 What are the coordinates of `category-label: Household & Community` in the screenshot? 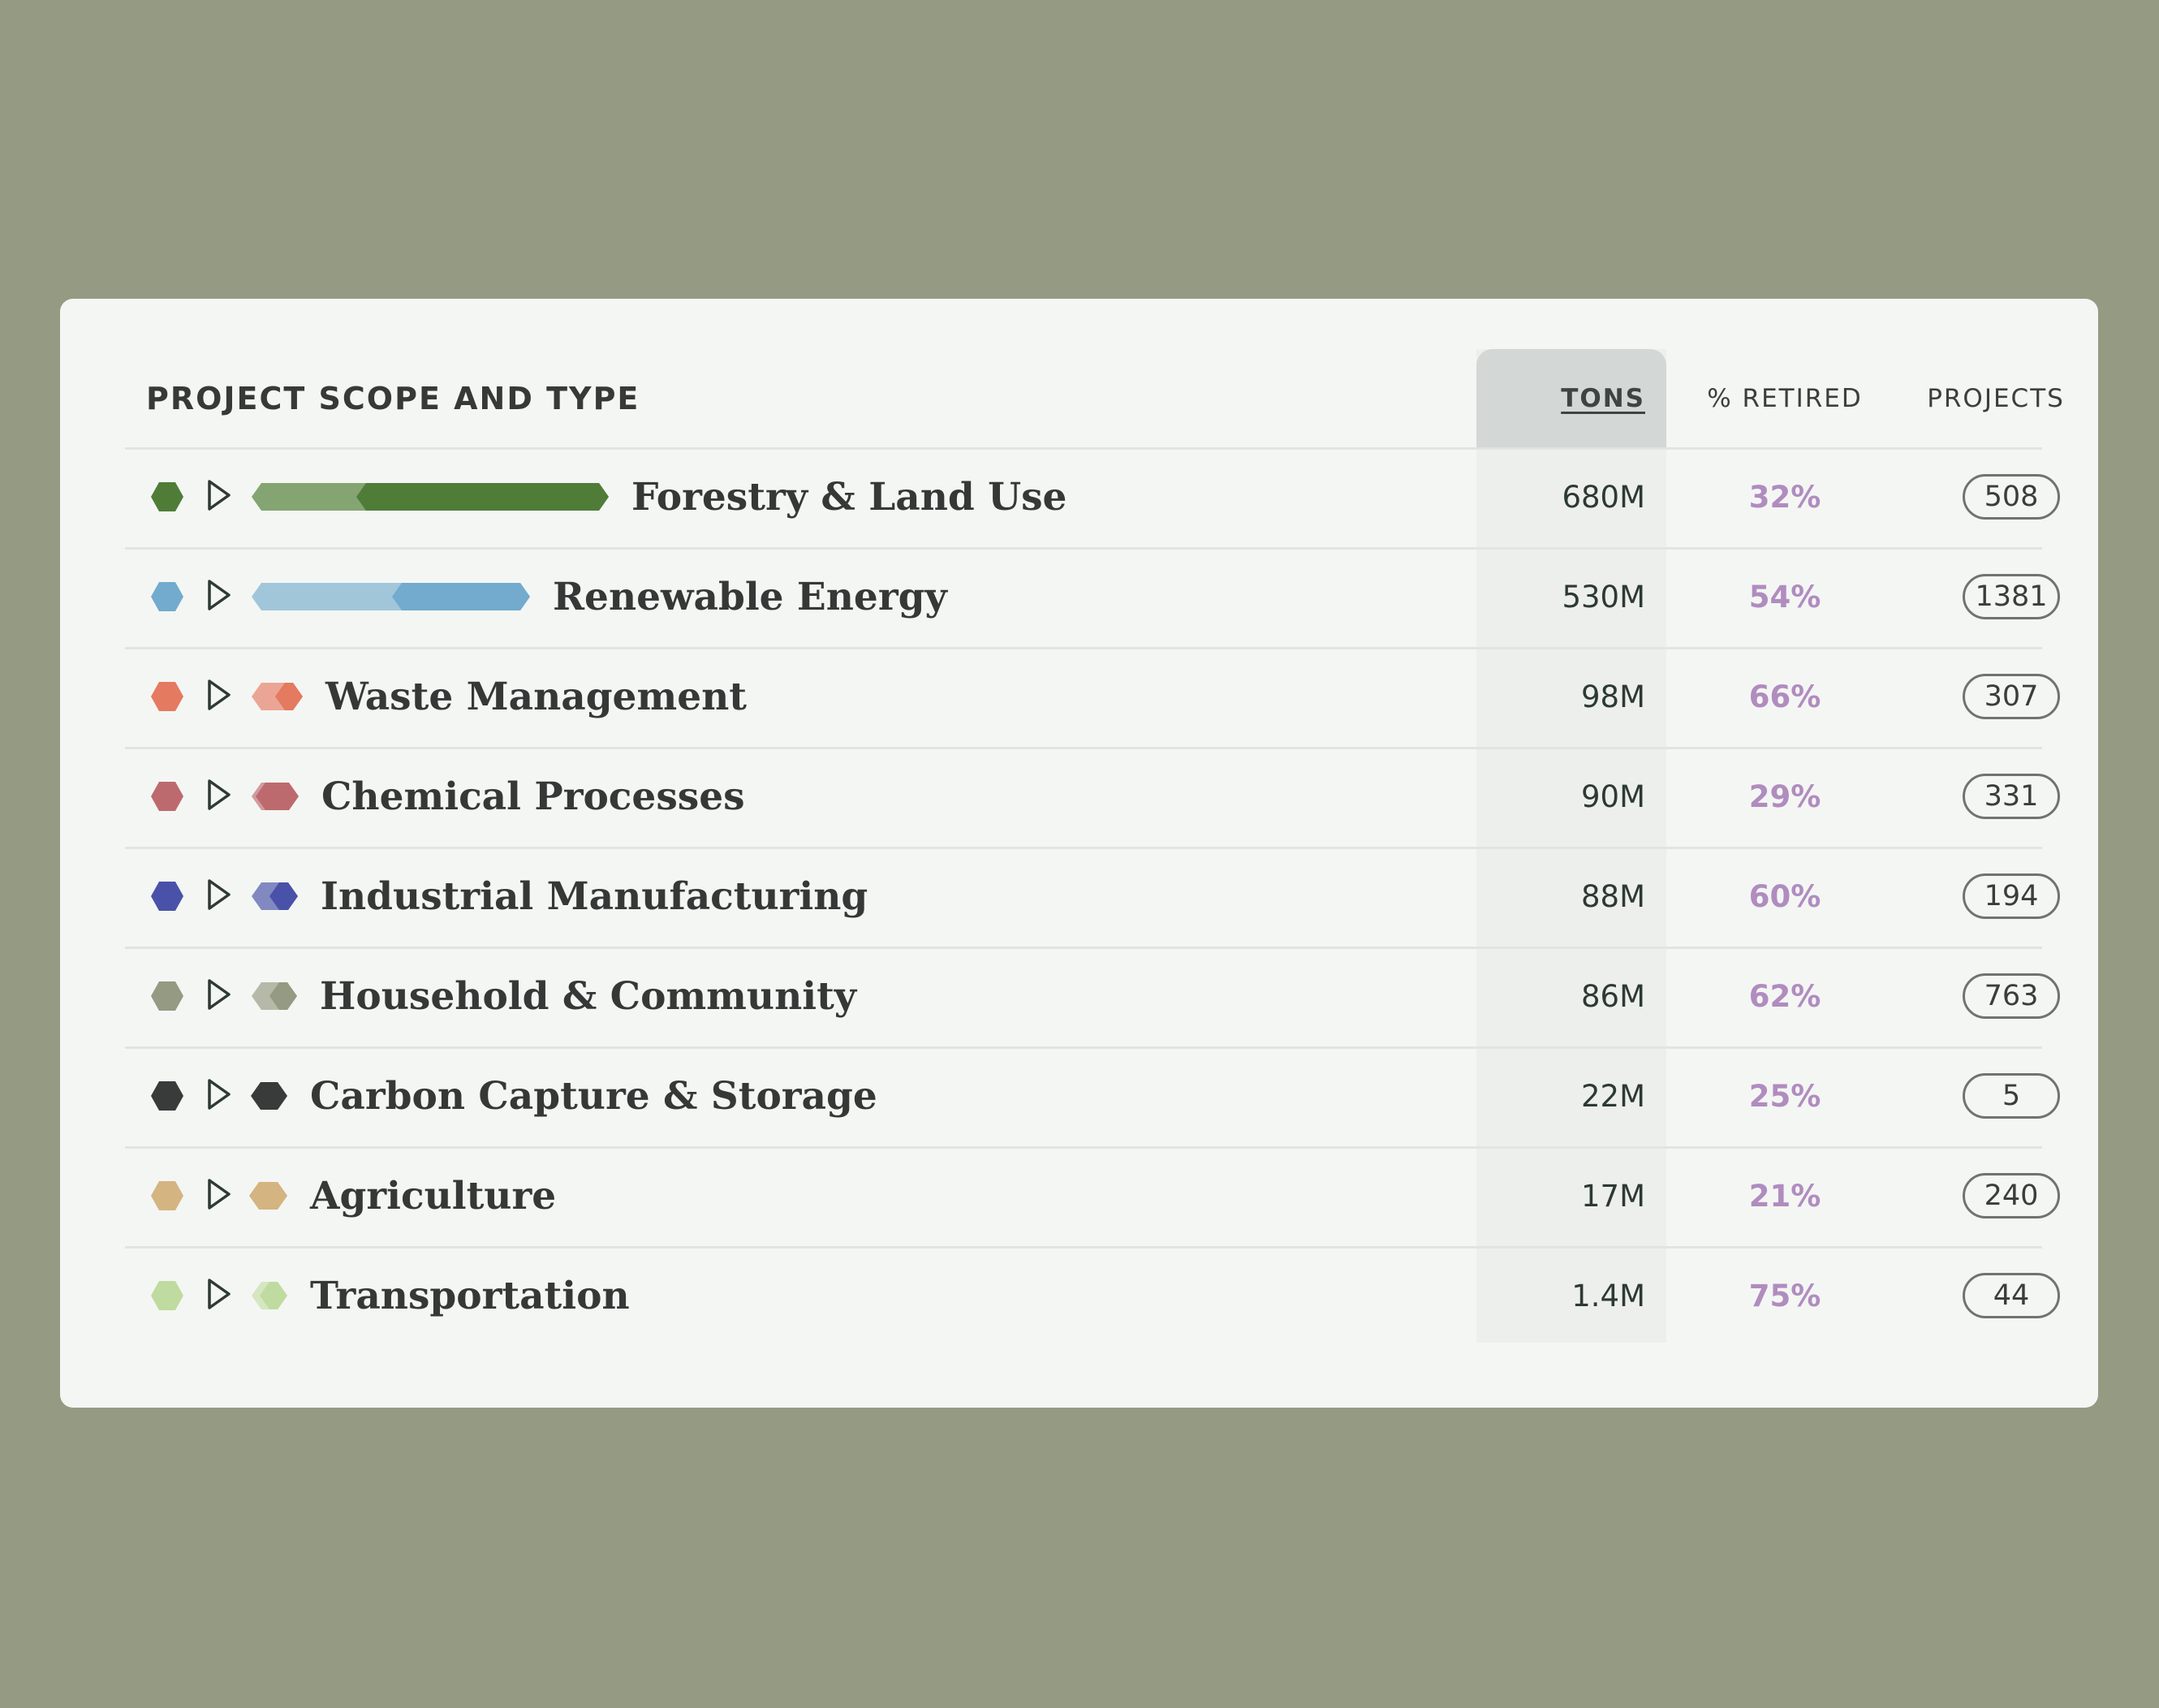 It's located at (588, 996).